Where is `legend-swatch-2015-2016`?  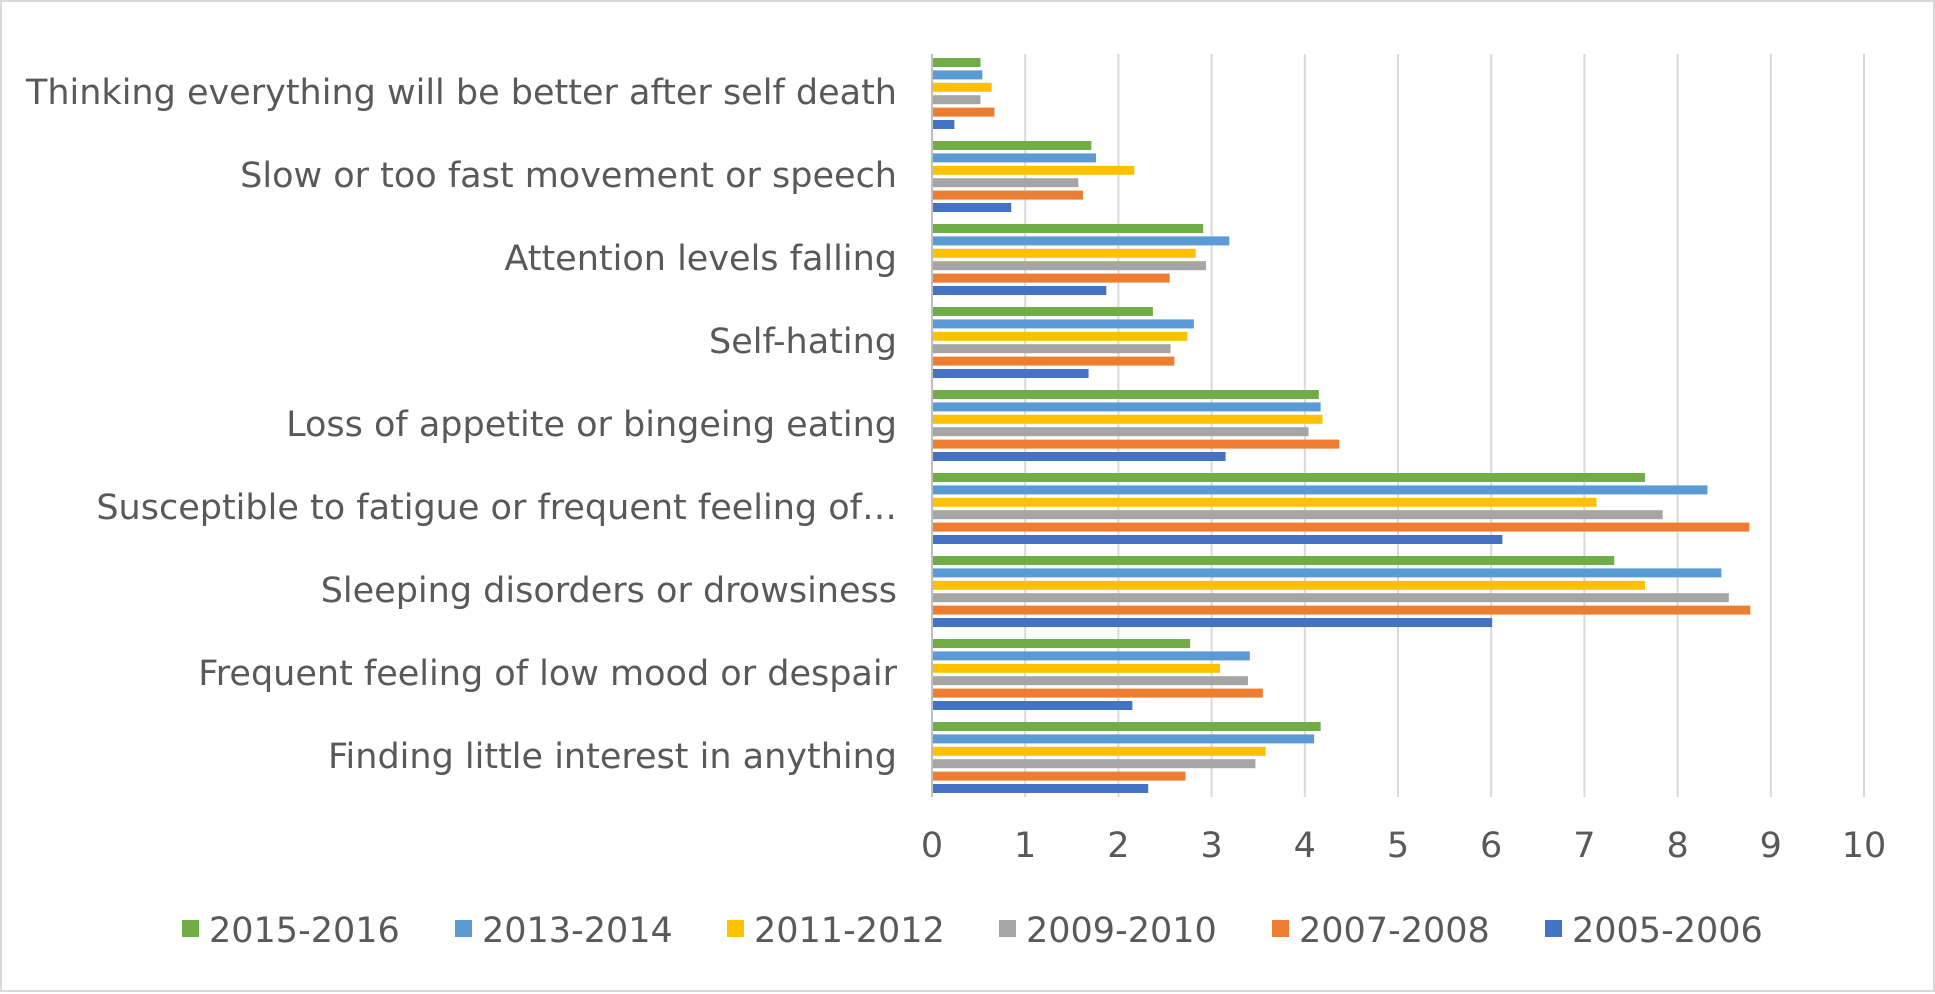
legend-swatch-2015-2016 is located at coordinates (190, 928).